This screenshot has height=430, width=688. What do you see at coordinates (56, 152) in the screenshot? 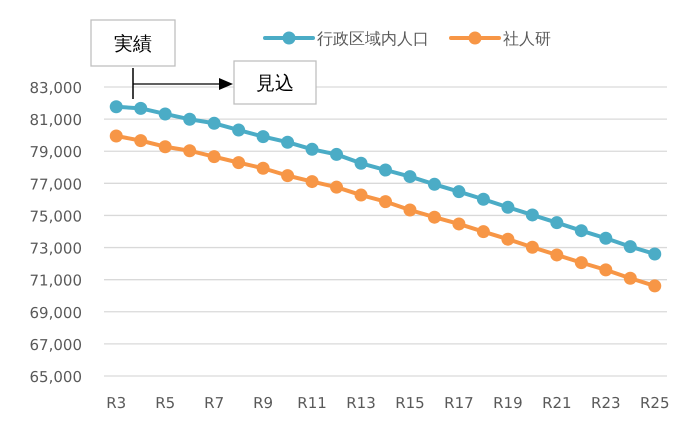
I see `y-tick-label: 79,000` at bounding box center [56, 152].